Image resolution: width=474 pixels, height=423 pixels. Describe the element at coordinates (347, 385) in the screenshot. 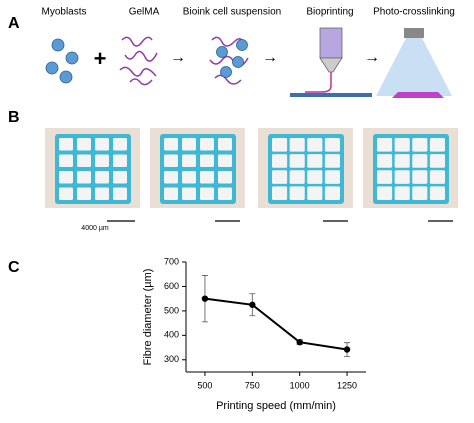

I see `x-tick-label: 1250` at that location.